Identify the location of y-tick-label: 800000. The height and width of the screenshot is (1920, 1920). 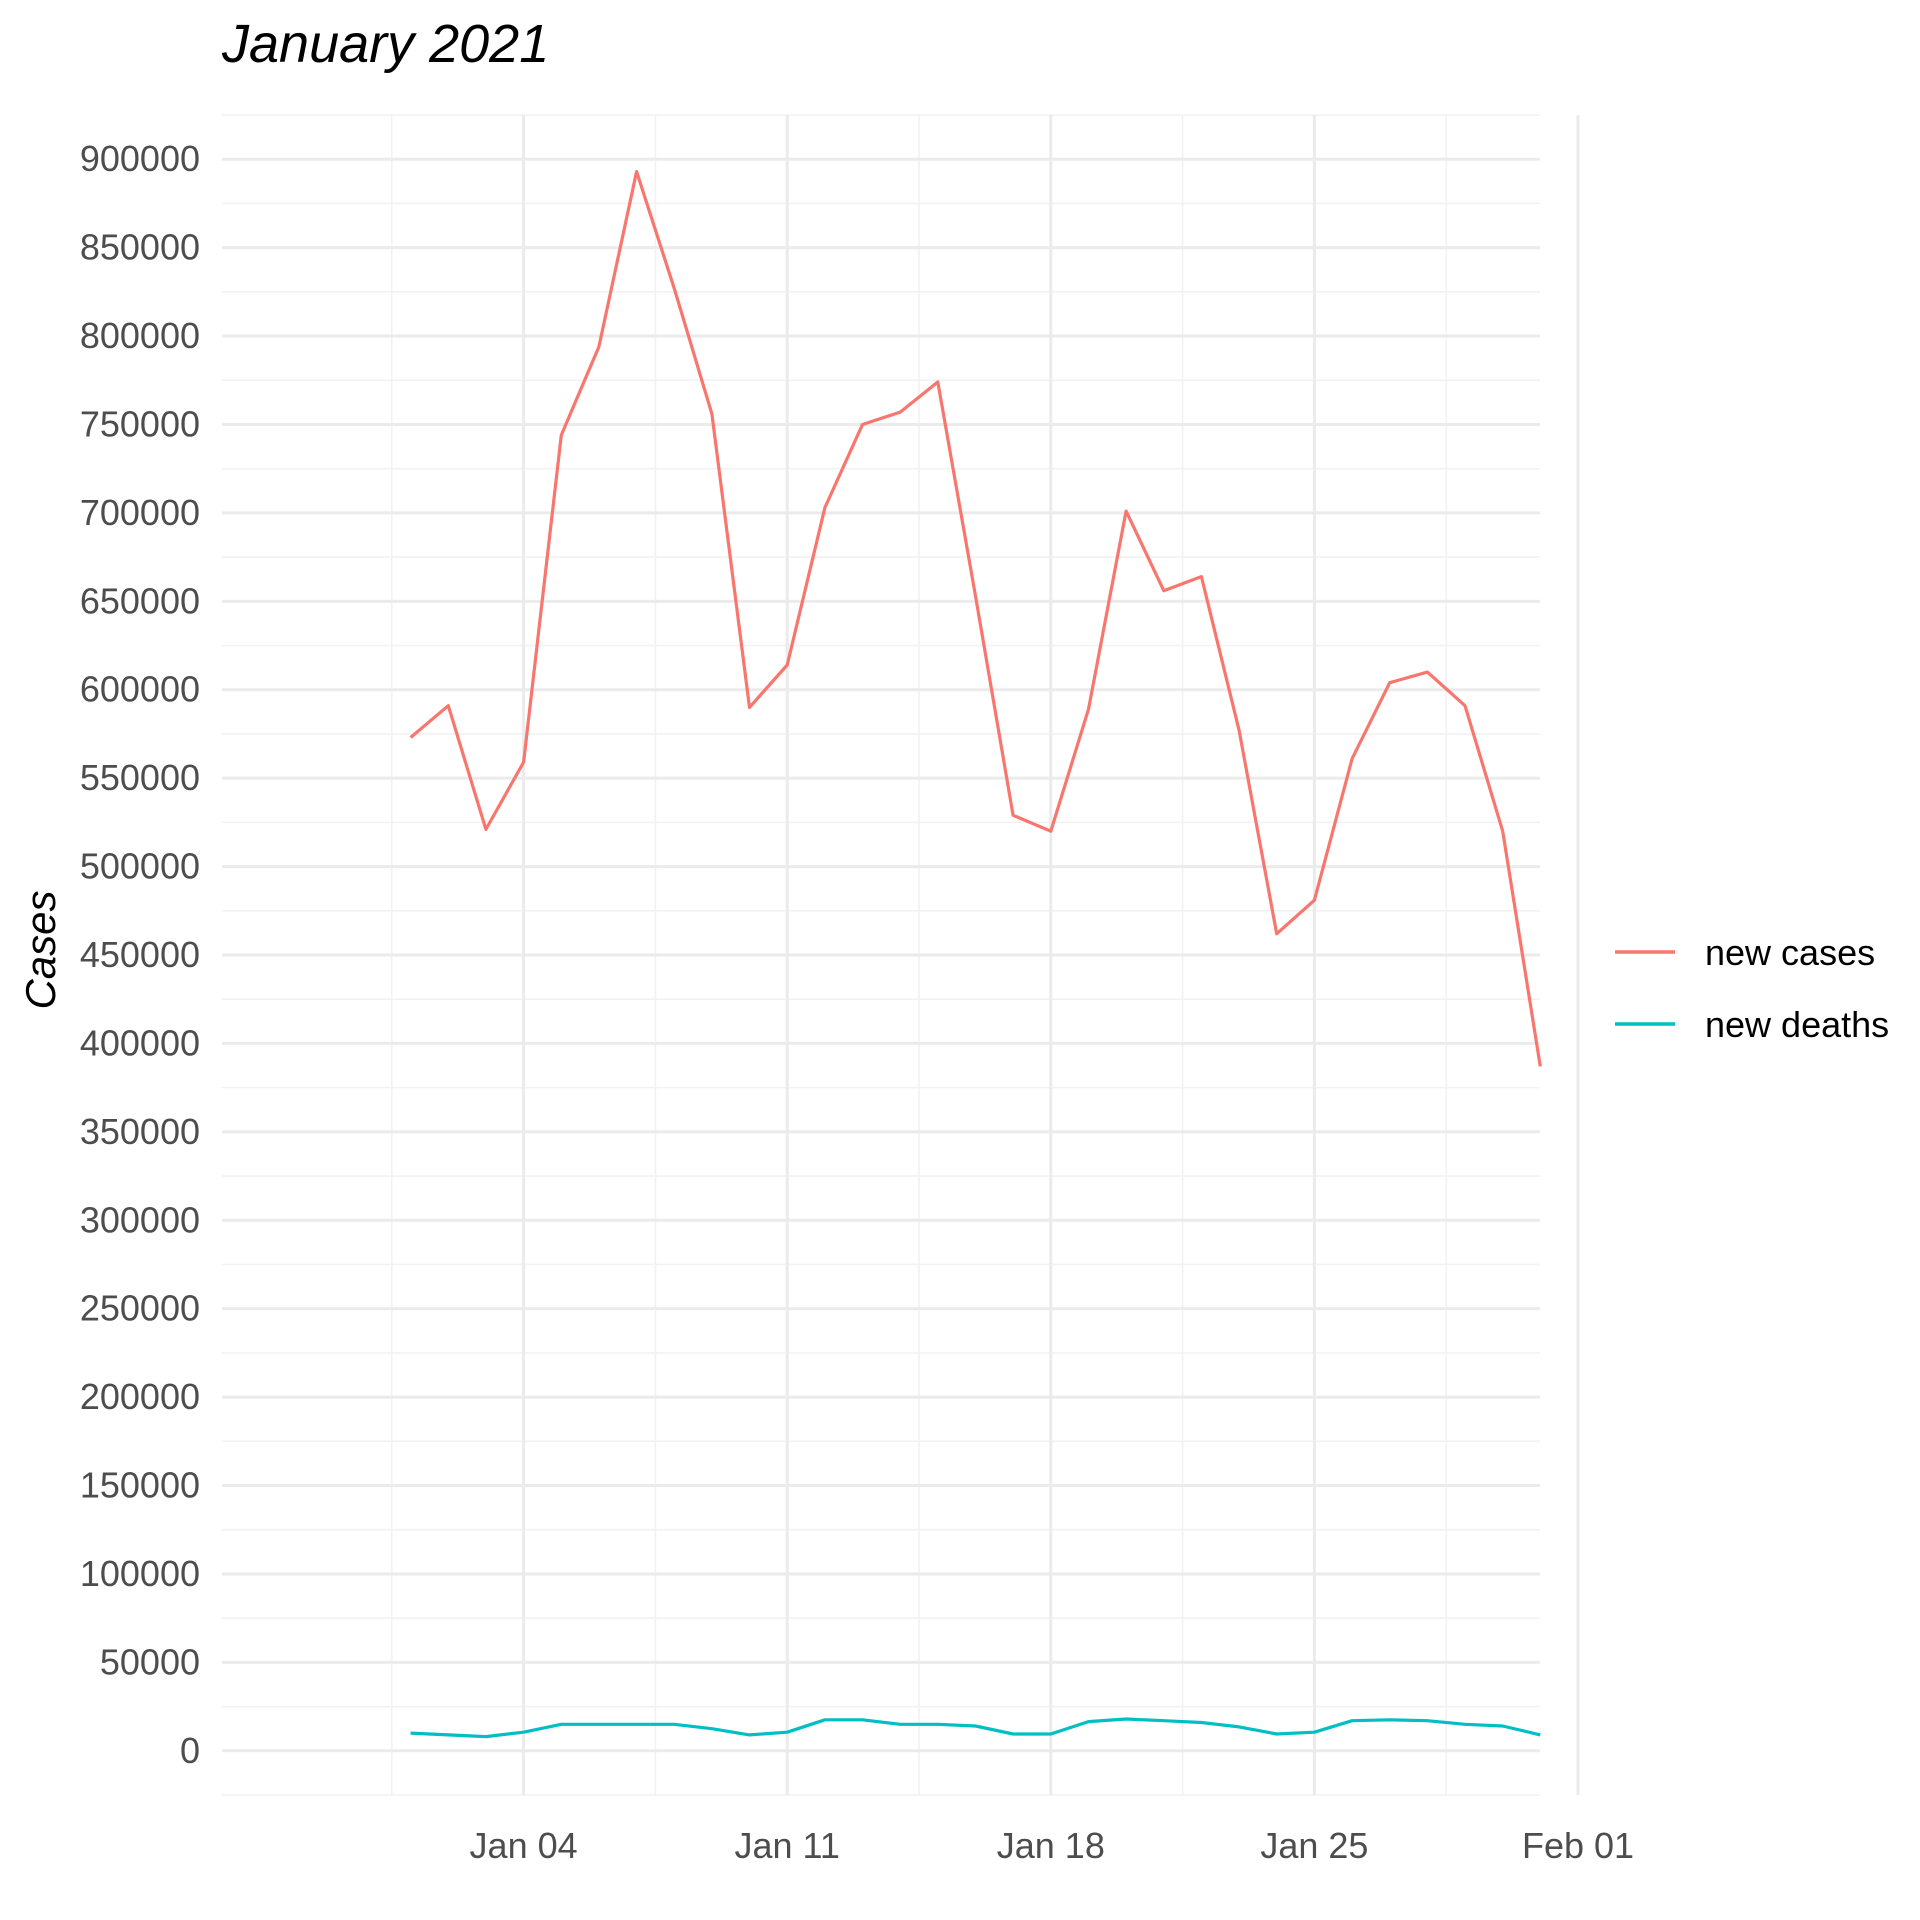
(140, 335).